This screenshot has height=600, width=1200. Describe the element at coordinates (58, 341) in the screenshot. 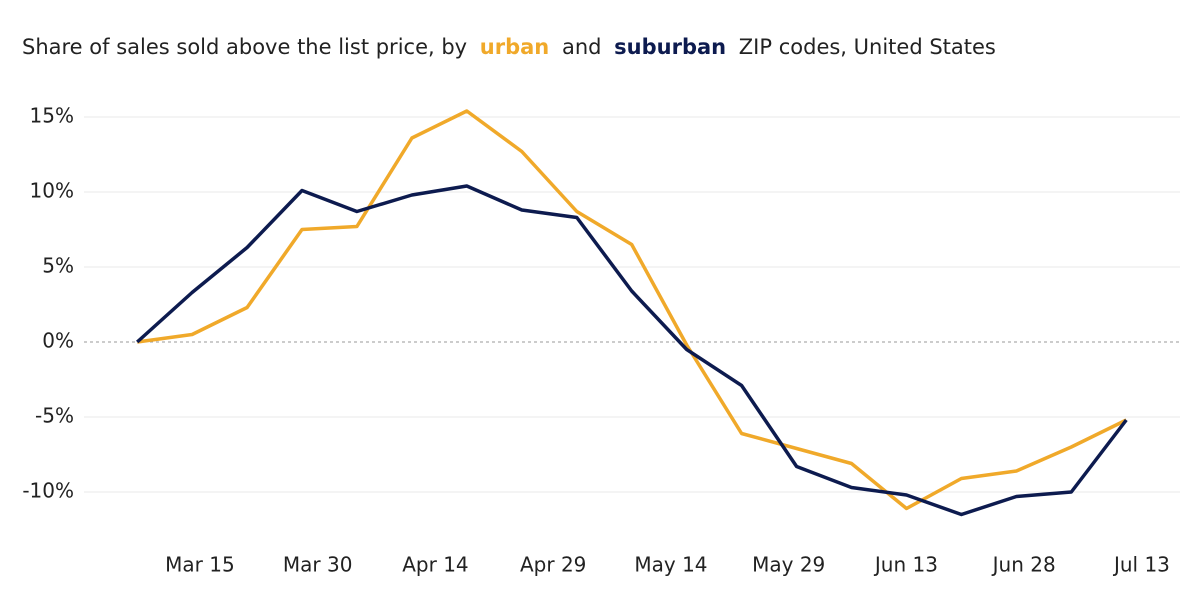

I see `y-tick-label: 0%` at that location.